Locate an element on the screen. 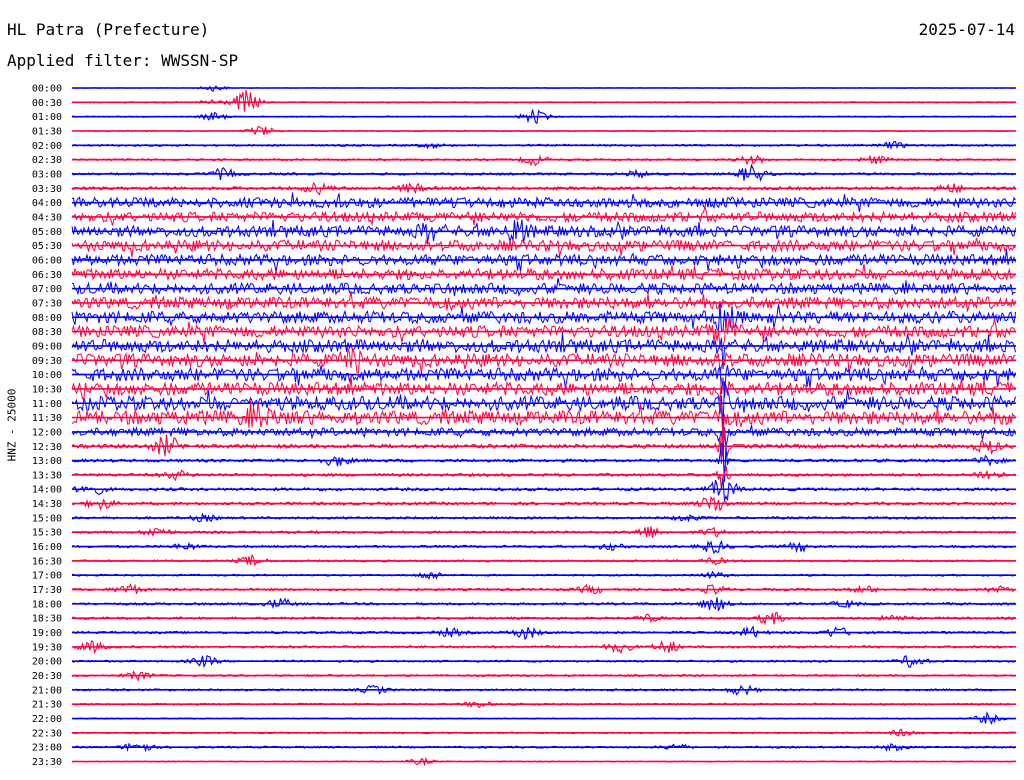  time-tick-label: 21:30 is located at coordinates (47, 705).